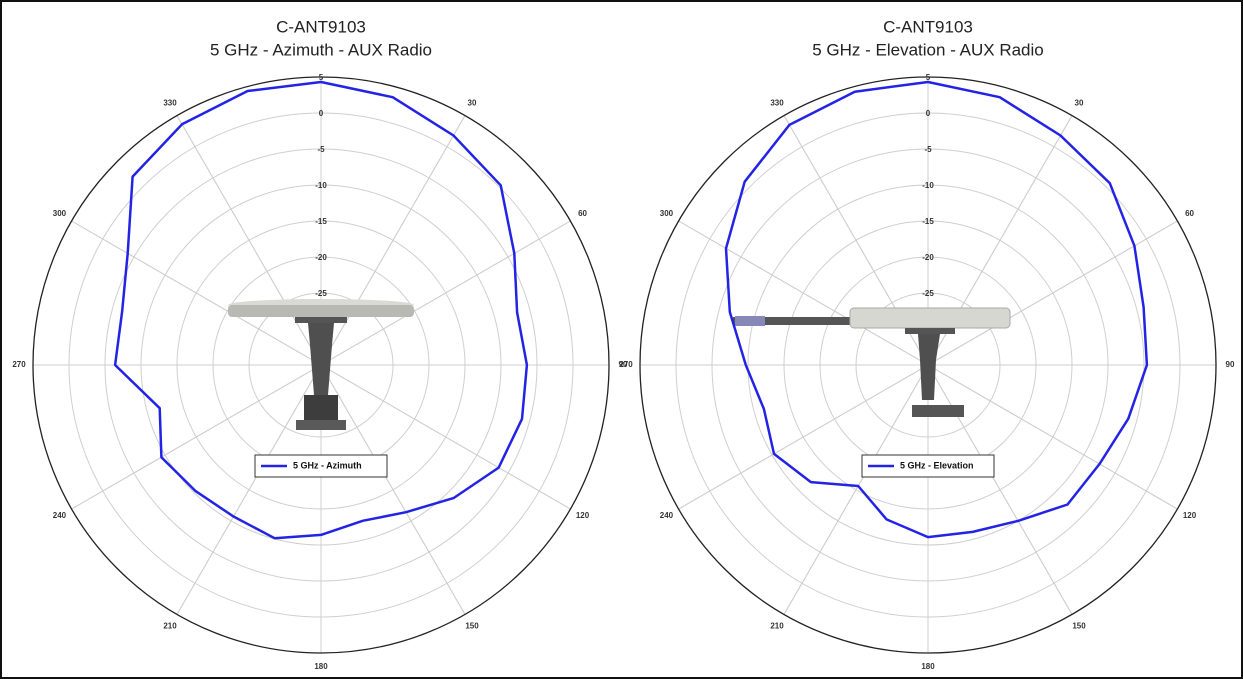  I want to click on chart-subtitle: 5 GHz - Azimuth - AUX Radio, so click(321, 49).